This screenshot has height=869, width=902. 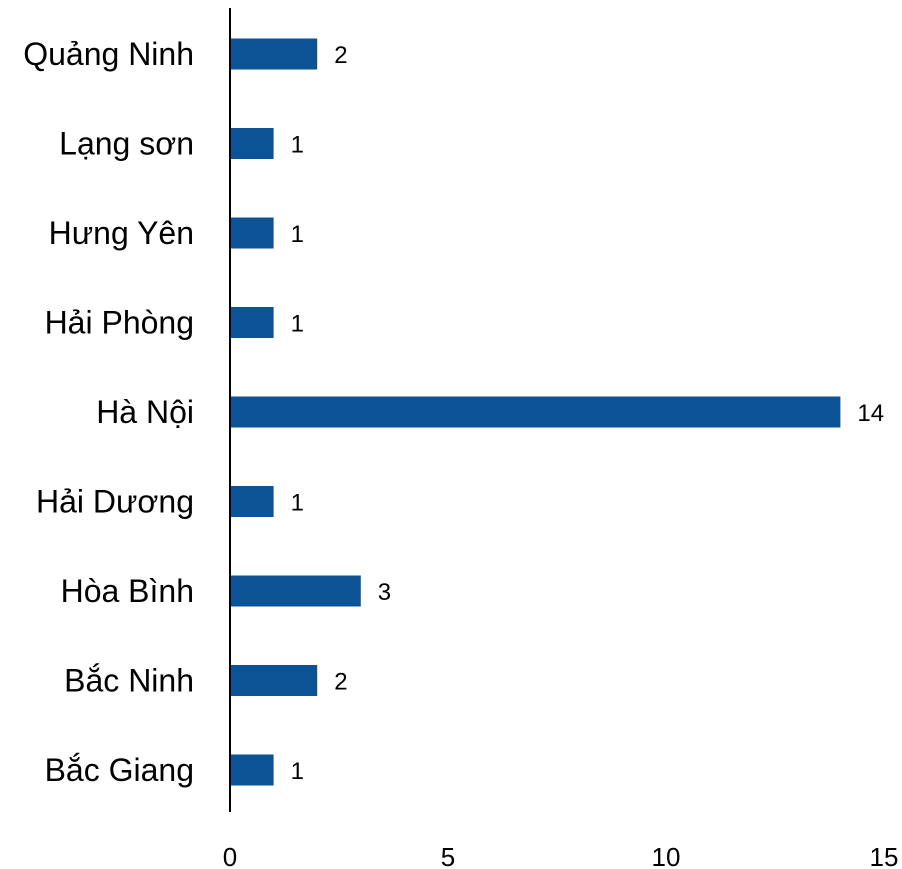 I want to click on category-label: Bắc Ninh, so click(x=129, y=681).